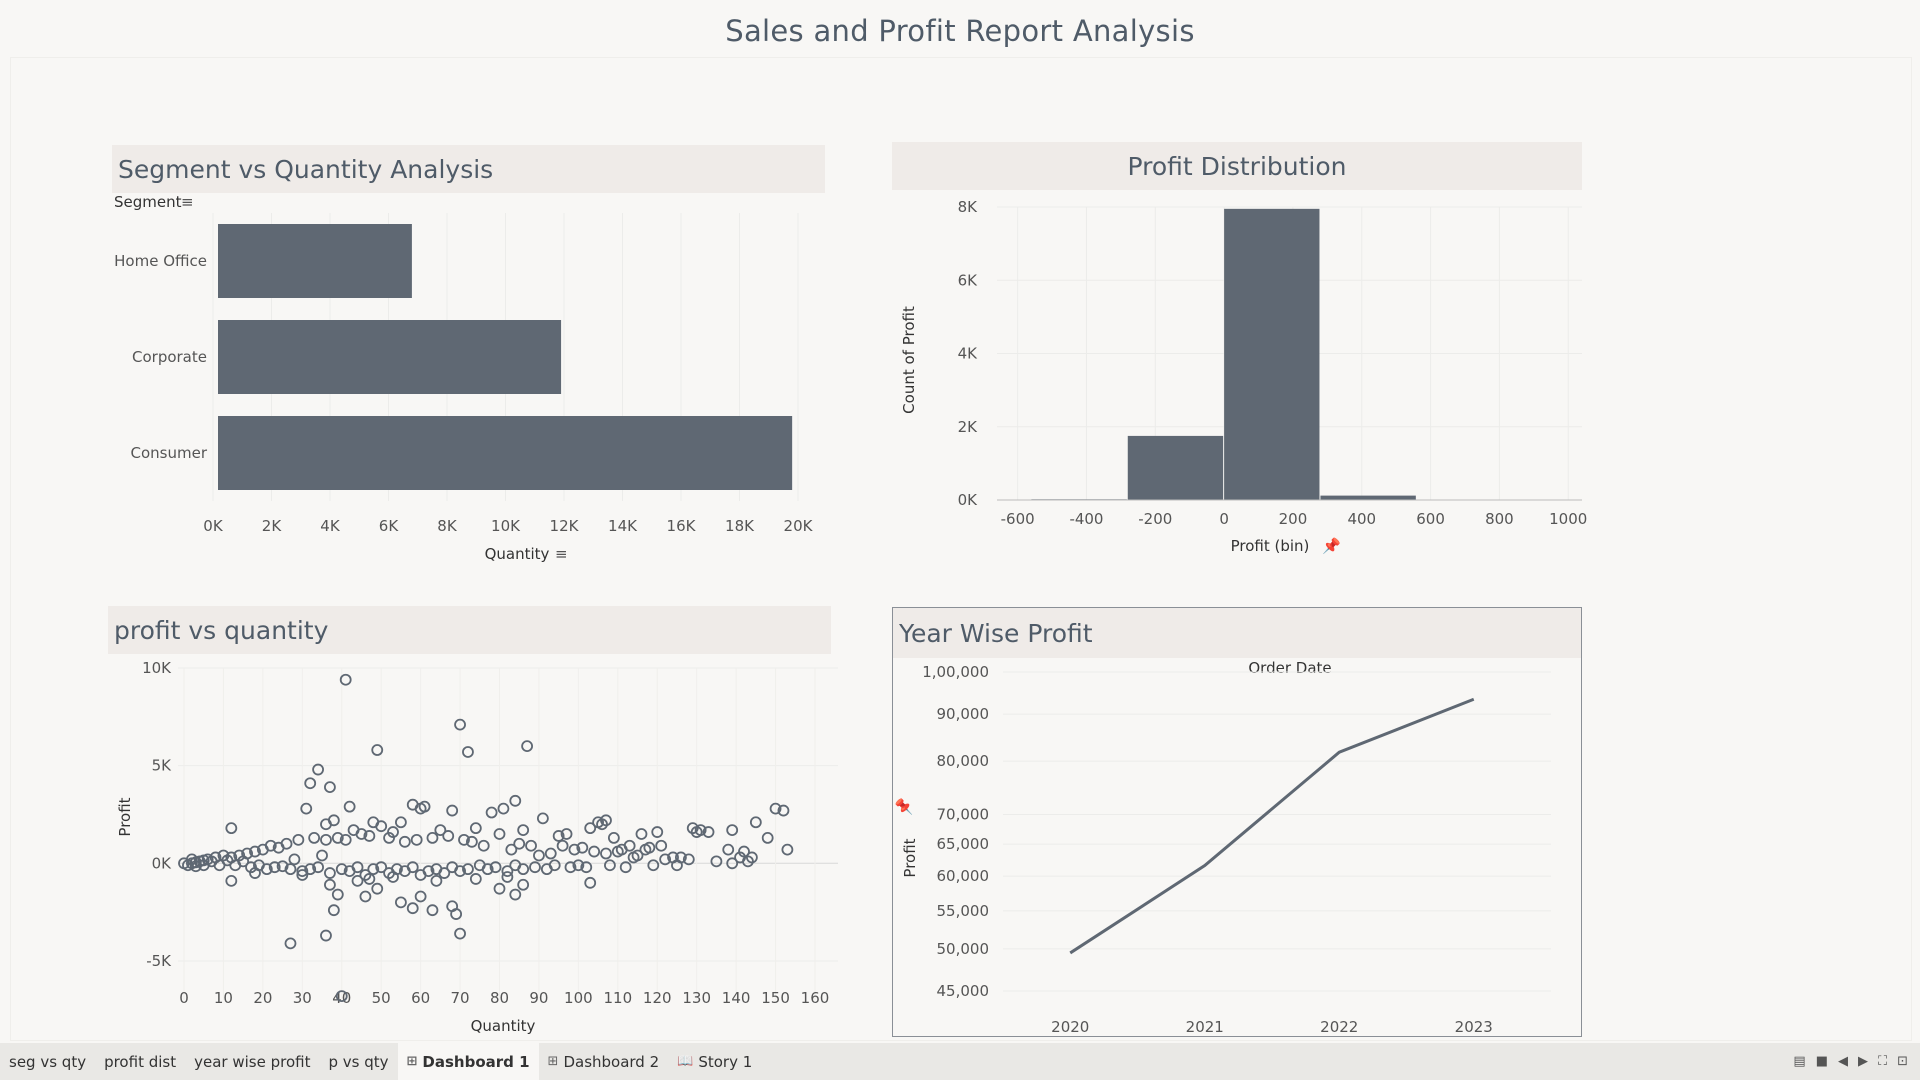 The image size is (1920, 1080). What do you see at coordinates (963, 844) in the screenshot?
I see `y-tick-label: 65,000` at bounding box center [963, 844].